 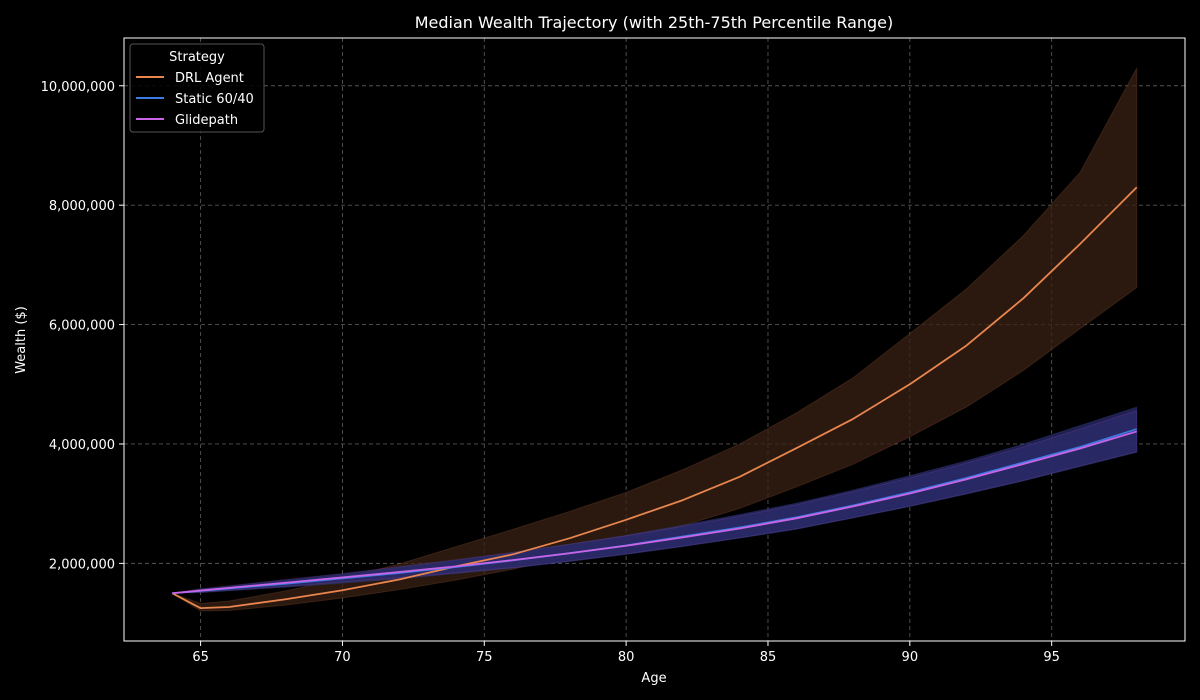 I want to click on x-axis-ticks: 65 70 75 80 85 90 95, so click(x=626, y=653).